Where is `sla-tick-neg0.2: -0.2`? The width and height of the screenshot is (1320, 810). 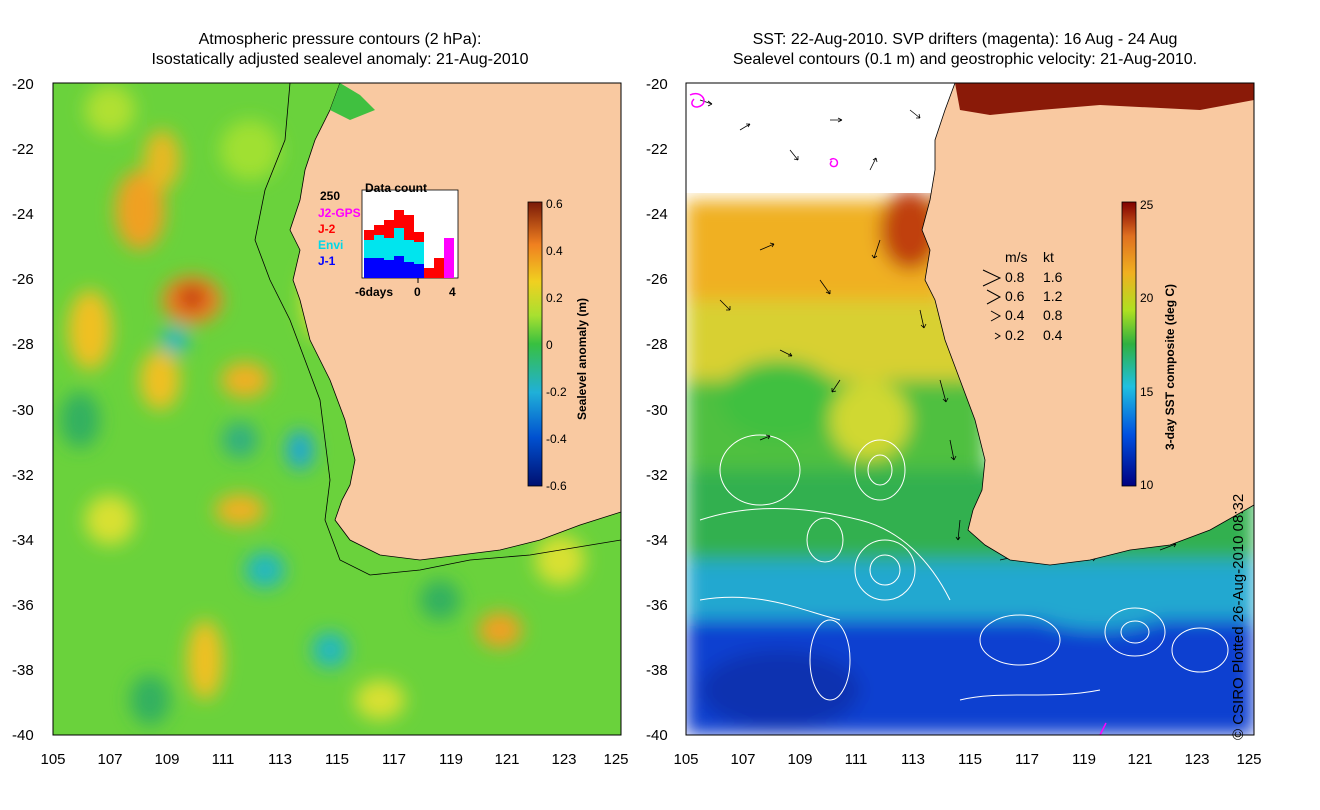 sla-tick-neg0.2: -0.2 is located at coordinates (556, 392).